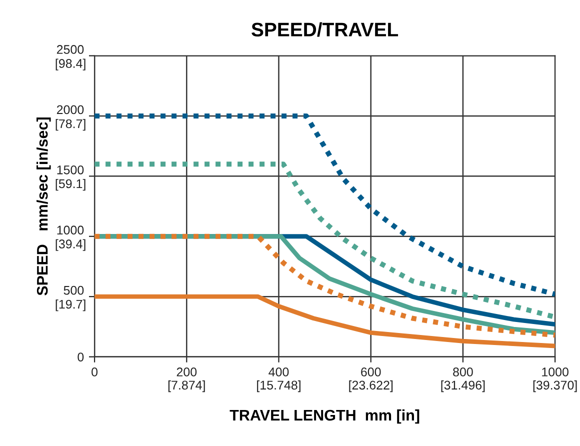 The height and width of the screenshot is (446, 580). I want to click on x-tick-label: 1000, so click(555, 372).